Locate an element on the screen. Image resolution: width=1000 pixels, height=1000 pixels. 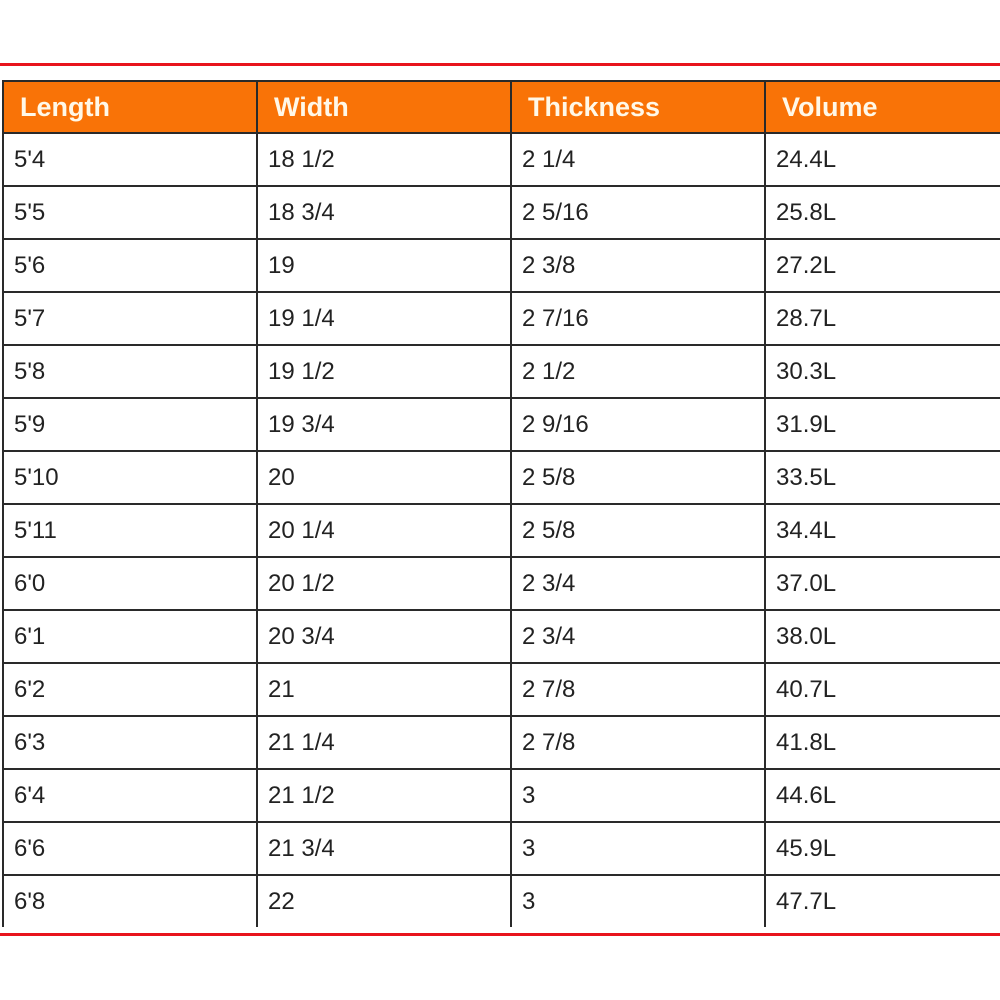
table-row: 5'9 19 3/4 2 9/16 31.9L is located at coordinates (501, 424).